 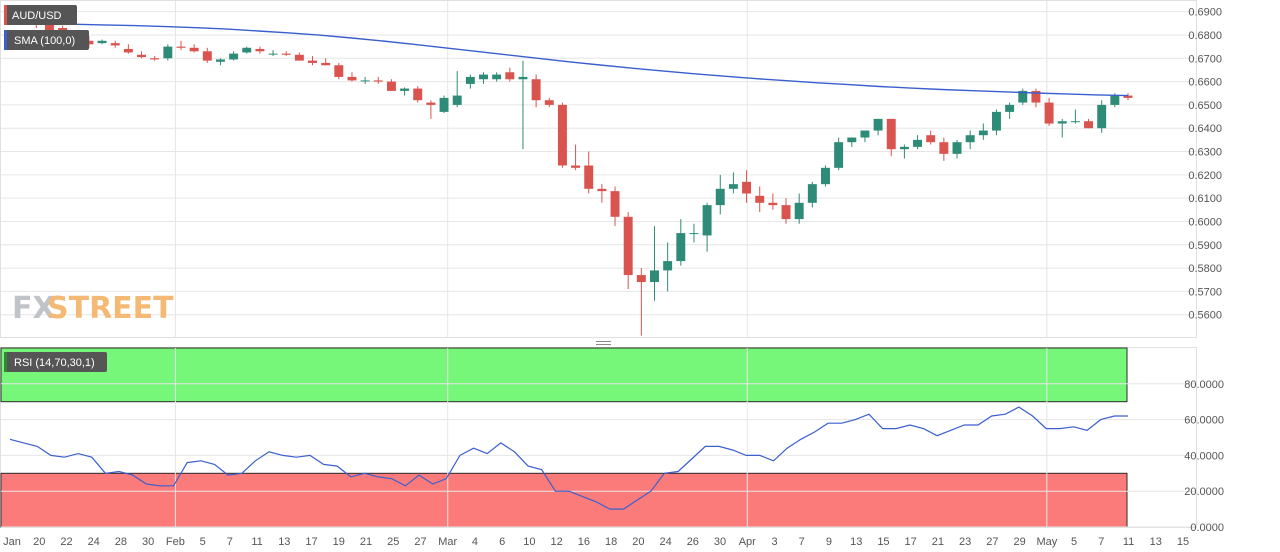 I want to click on x-tick-label: 15, so click(x=883, y=542).